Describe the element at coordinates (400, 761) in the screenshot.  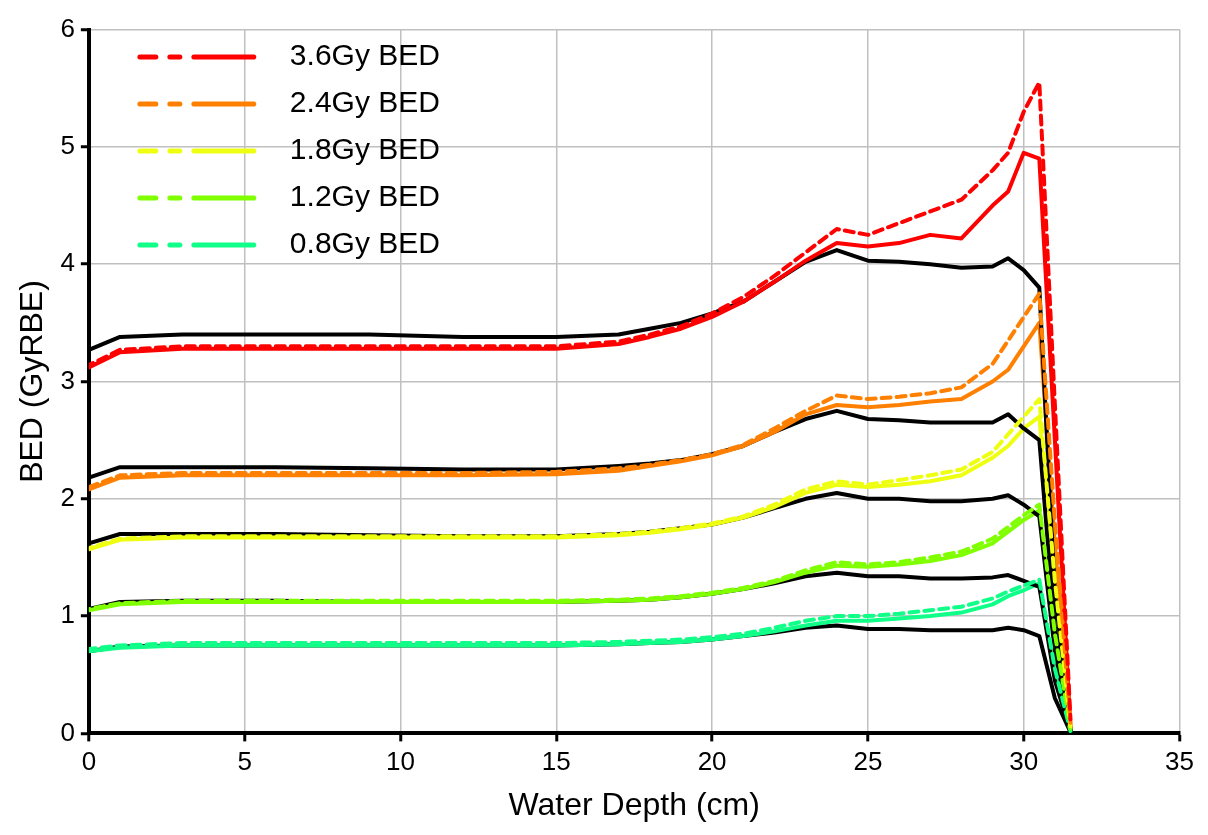
I see `x-tick-label: 10` at that location.